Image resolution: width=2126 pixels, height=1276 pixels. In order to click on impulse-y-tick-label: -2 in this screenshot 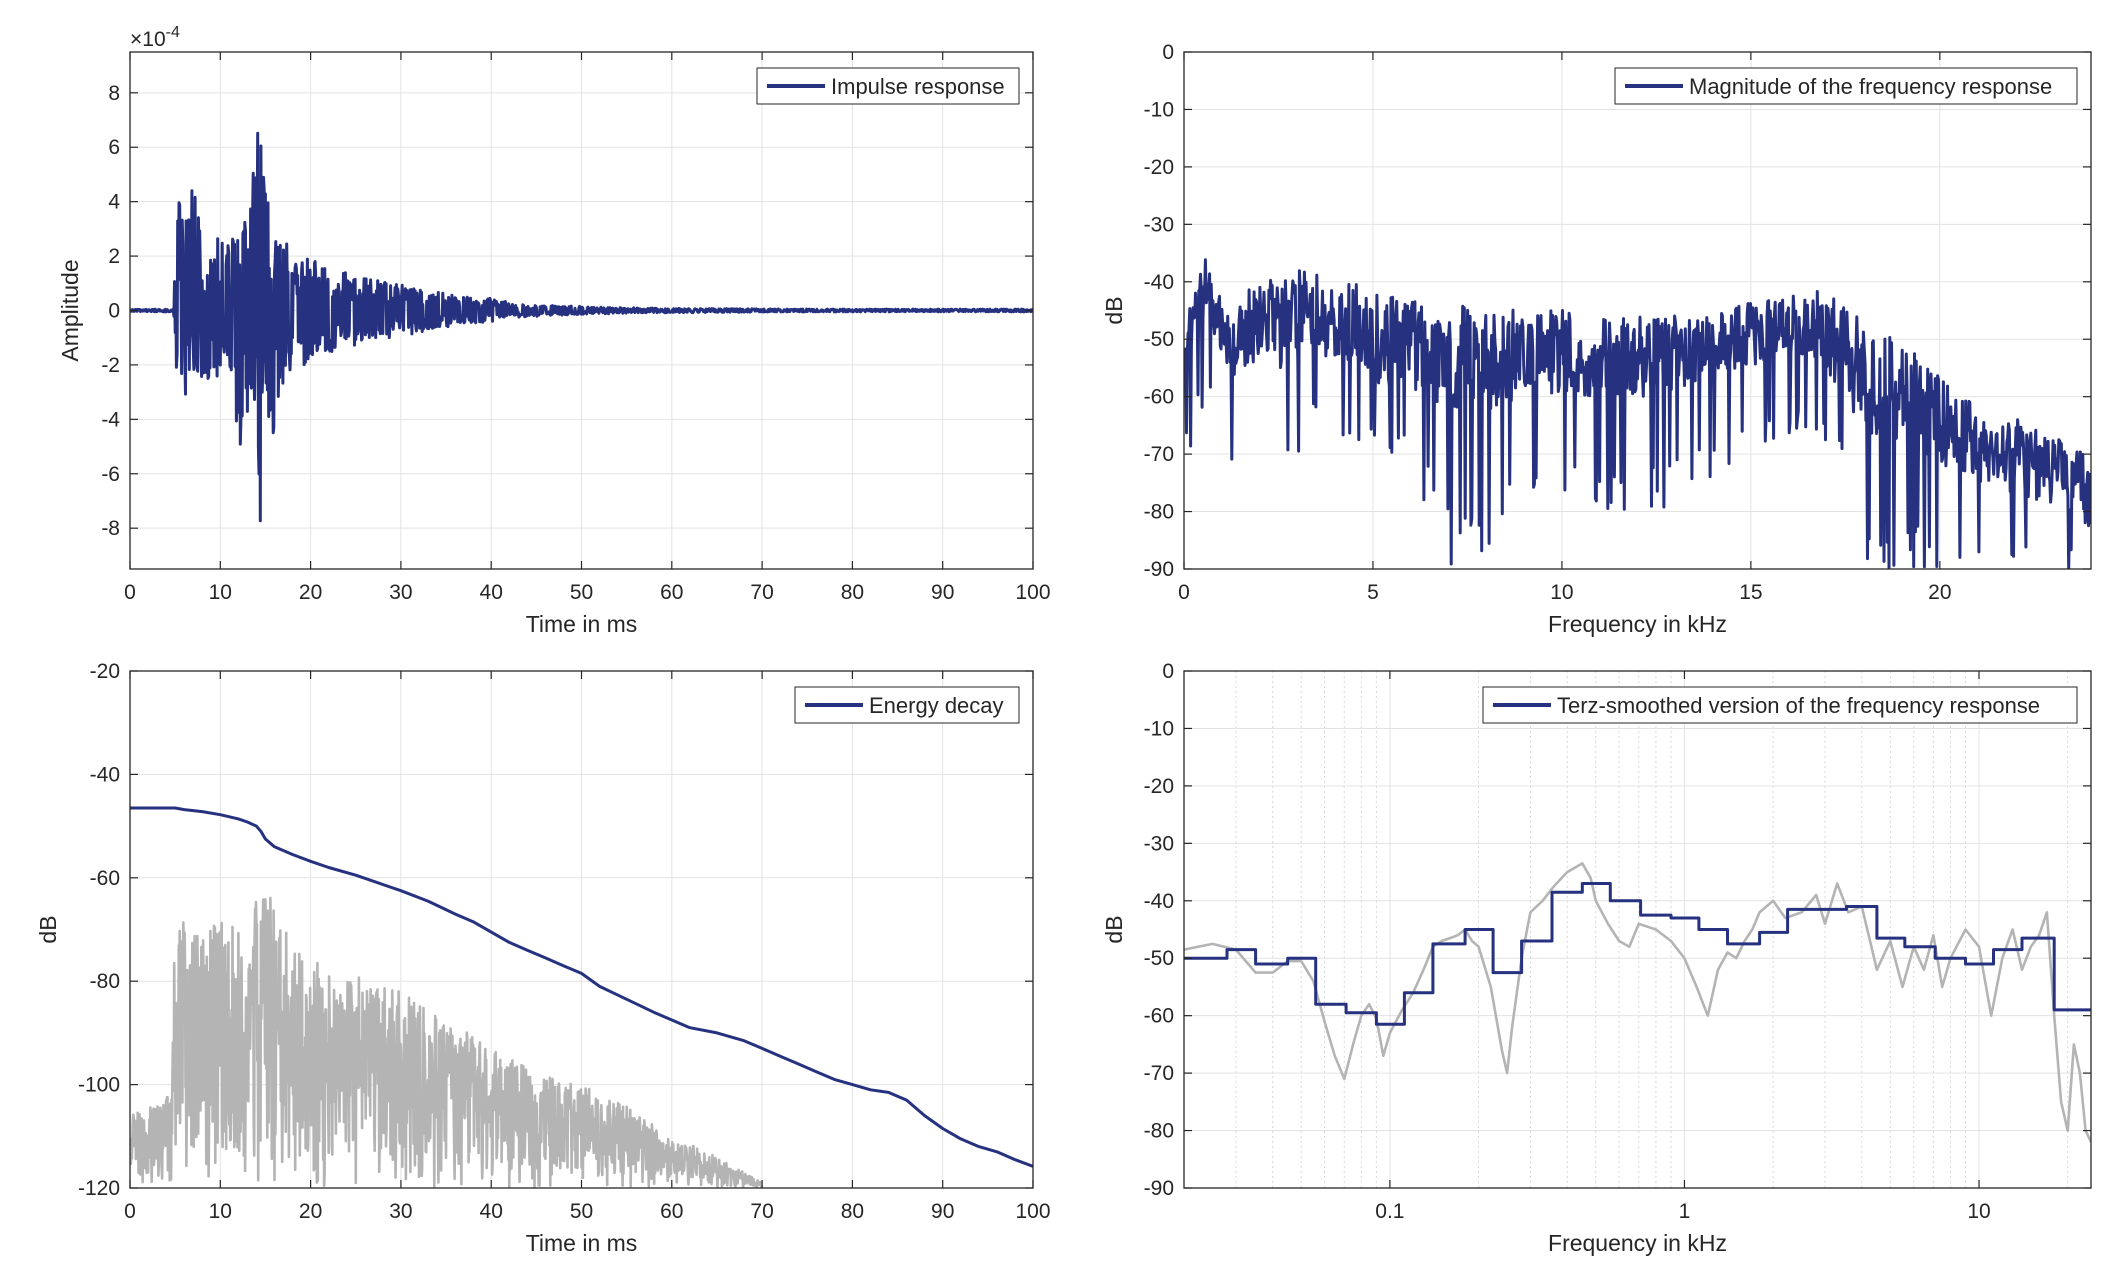, I will do `click(110, 365)`.